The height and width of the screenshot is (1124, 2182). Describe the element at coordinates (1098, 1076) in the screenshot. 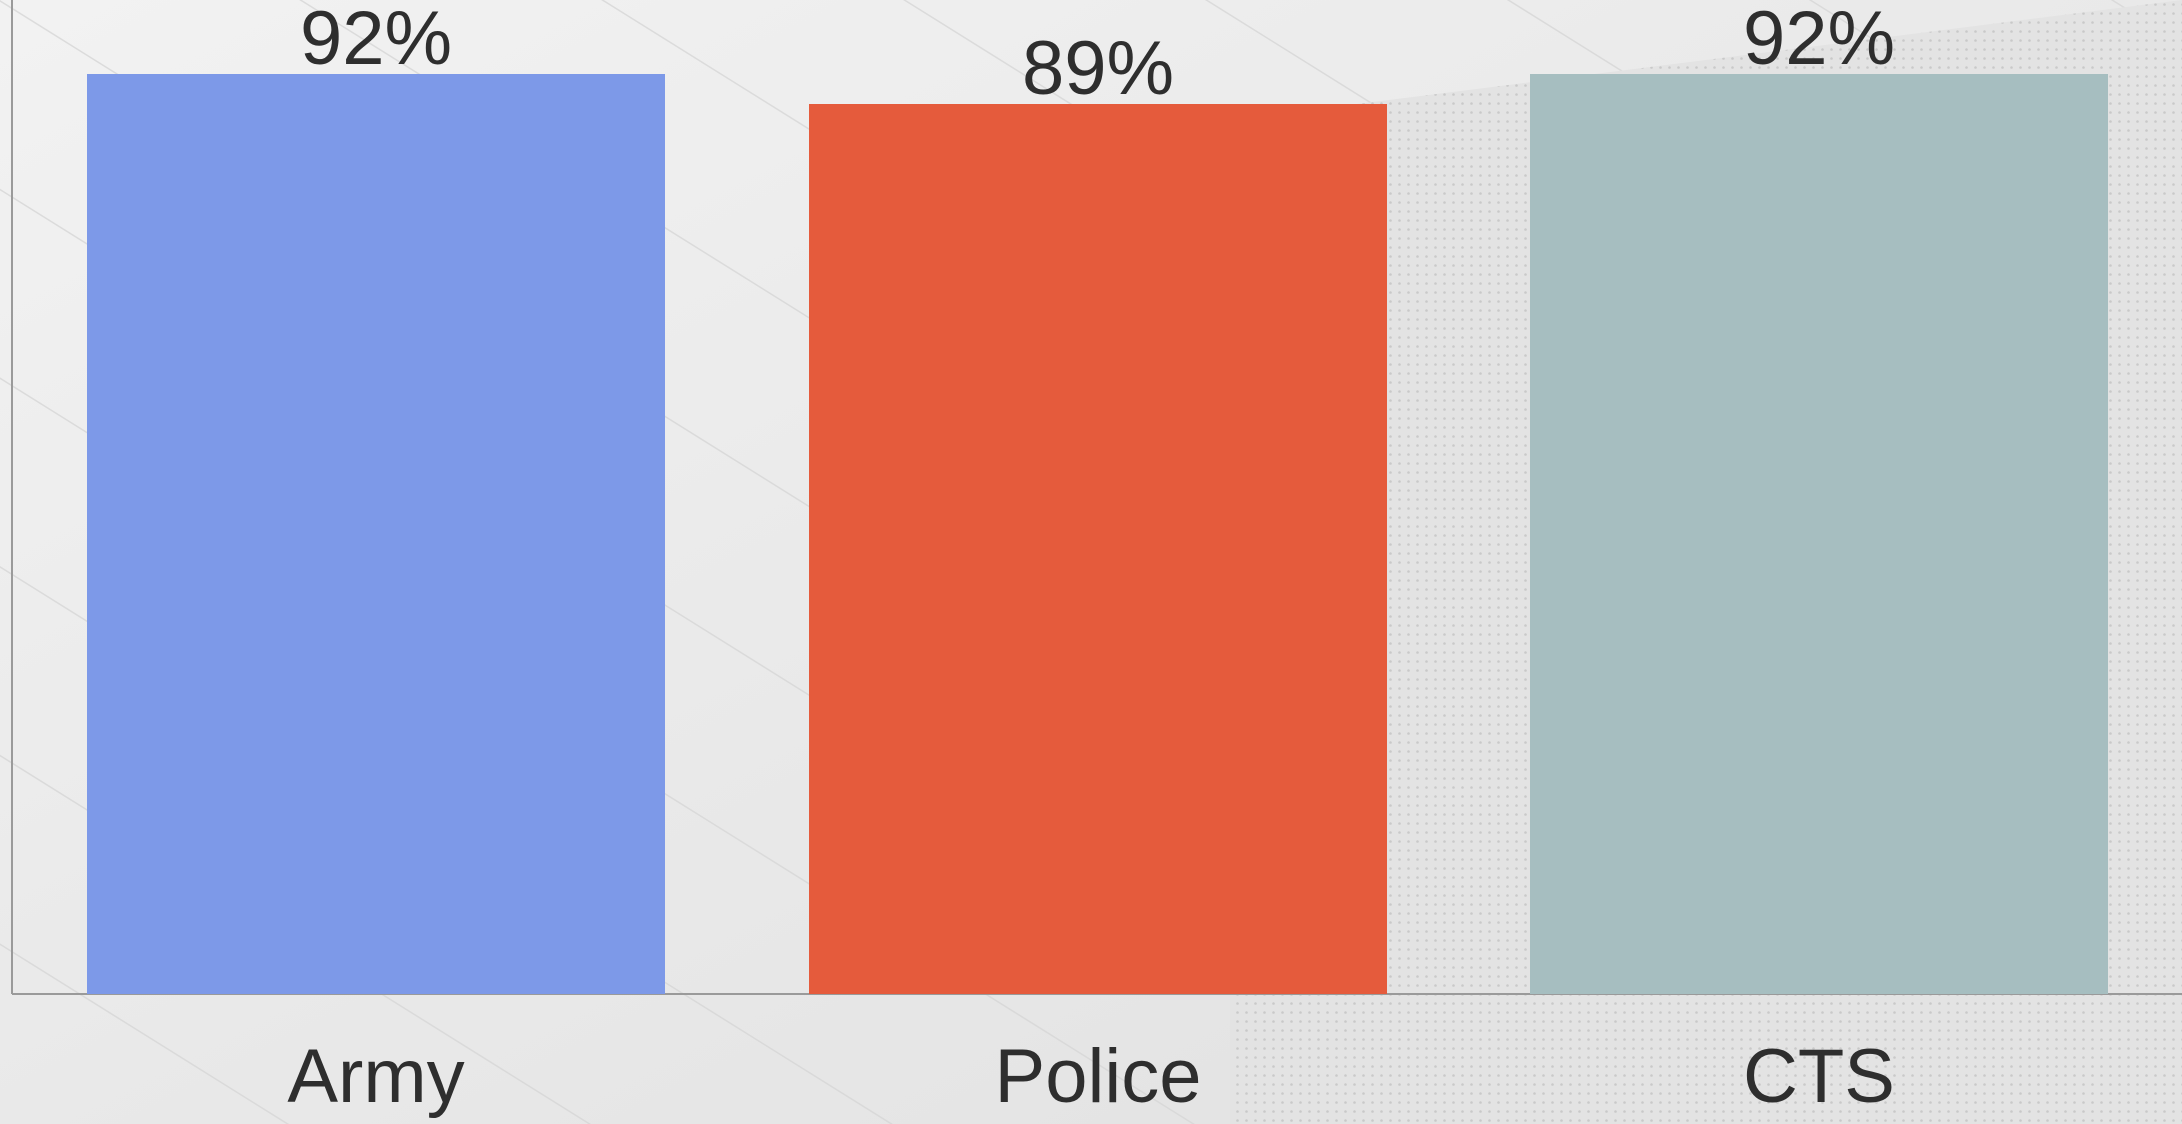

I see `x-tick-label-police: Police` at that location.